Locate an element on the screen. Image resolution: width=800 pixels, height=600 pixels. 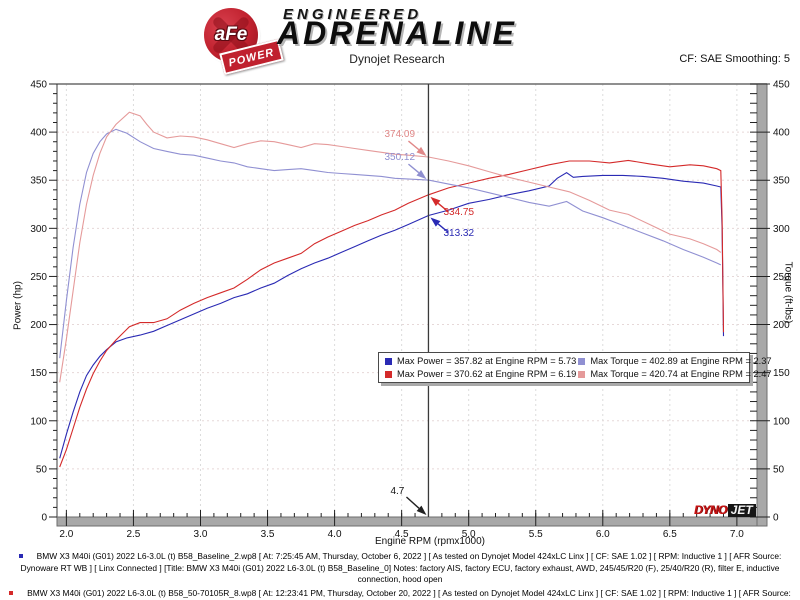
cursor-value-label: 313.32 is located at coordinates (459, 233).